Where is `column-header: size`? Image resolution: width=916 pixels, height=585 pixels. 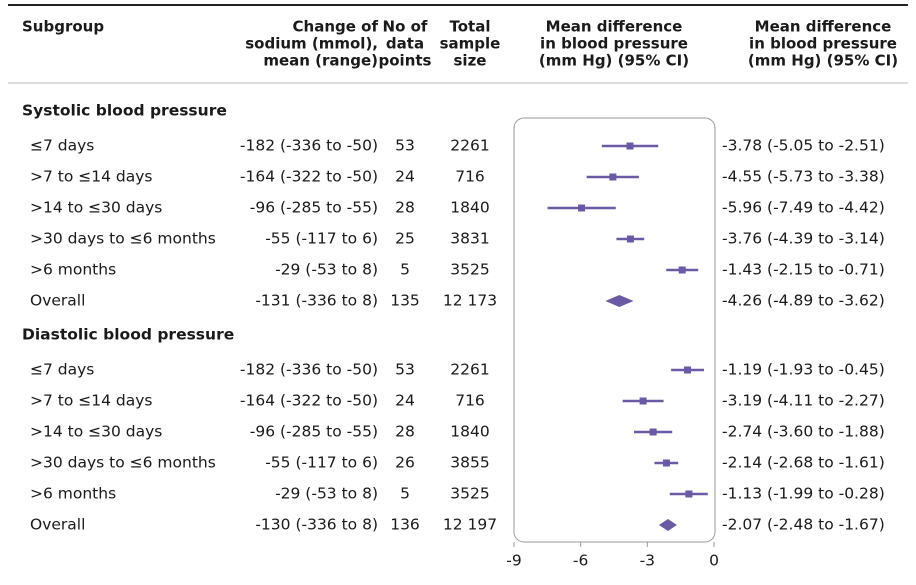
column-header: size is located at coordinates (470, 61).